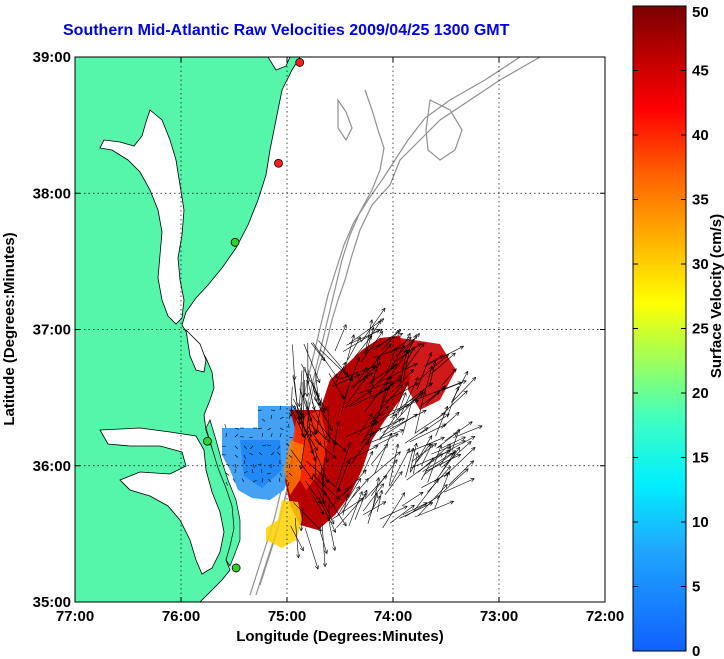  I want to click on x-axis-label: Longitude (Degrees:Minutes), so click(340, 636).